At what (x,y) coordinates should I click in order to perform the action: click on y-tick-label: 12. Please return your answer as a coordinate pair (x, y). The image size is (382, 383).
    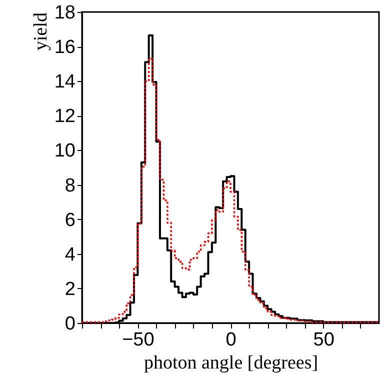
    Looking at the image, I should click on (65, 117).